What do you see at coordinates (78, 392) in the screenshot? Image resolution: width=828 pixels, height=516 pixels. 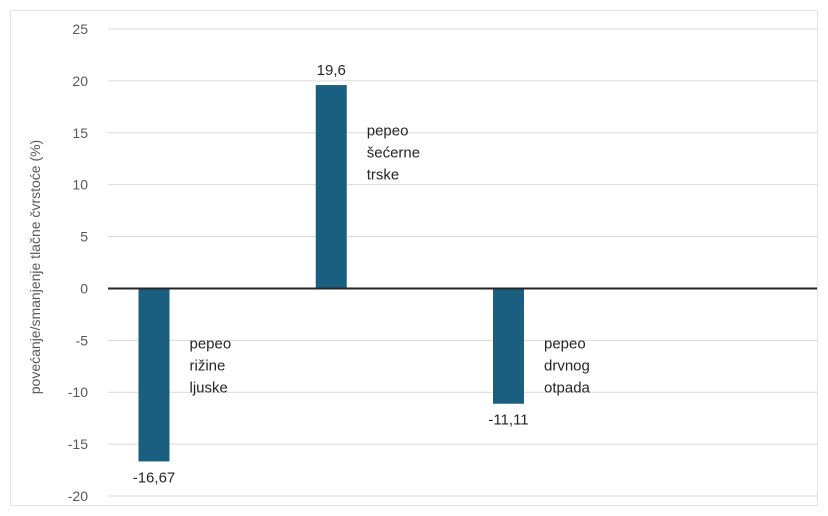 I see `y-tick-label: -10` at bounding box center [78, 392].